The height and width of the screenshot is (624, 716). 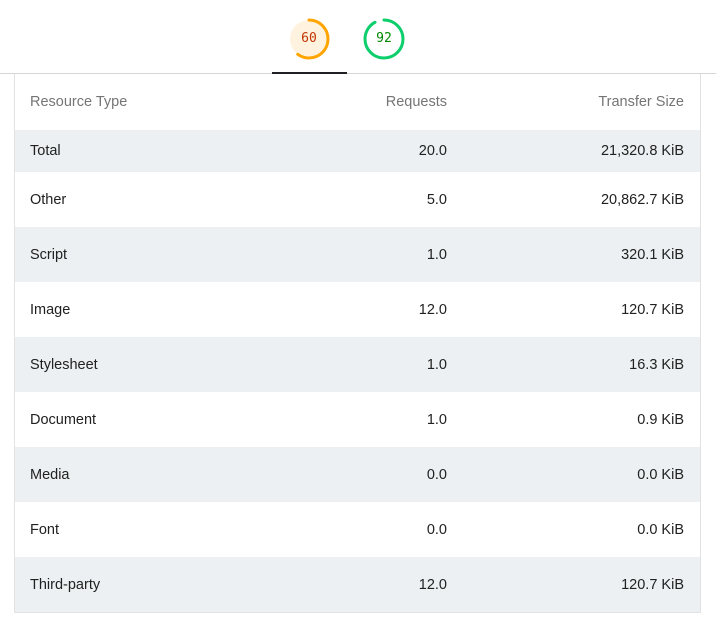 I want to click on score-value: 60, so click(x=309, y=38).